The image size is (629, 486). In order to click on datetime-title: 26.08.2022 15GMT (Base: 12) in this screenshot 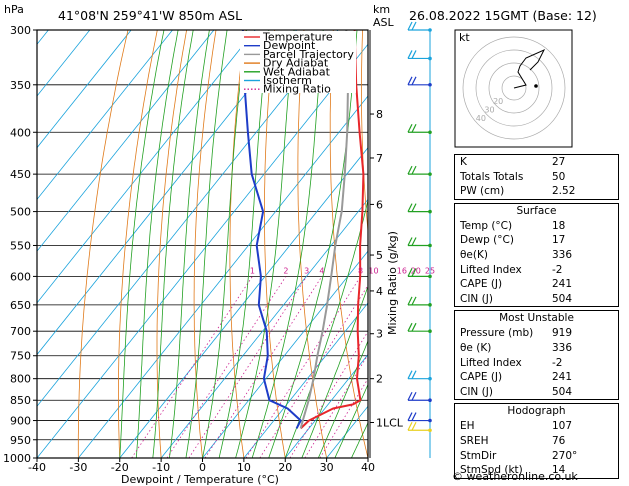, I will do `click(503, 15)`.